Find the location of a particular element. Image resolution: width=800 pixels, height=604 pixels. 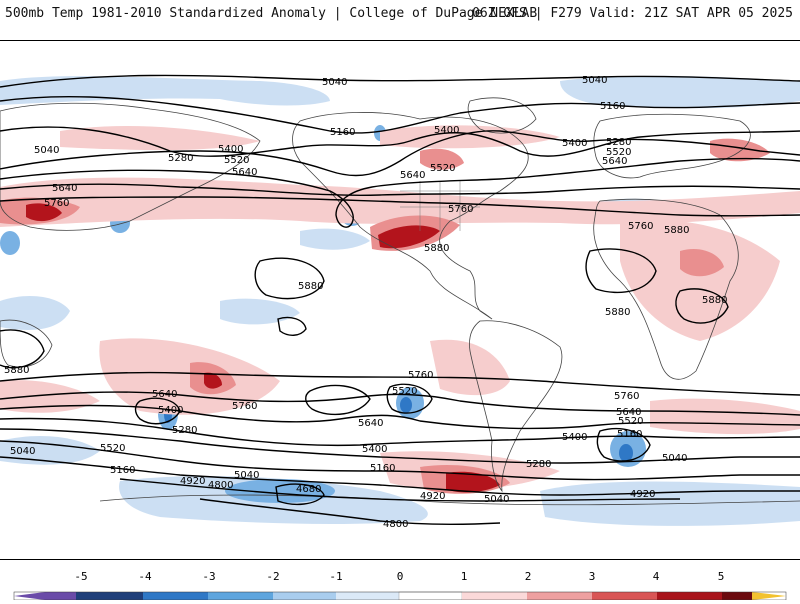

contour-5040-south is located at coordinates (400, 476).